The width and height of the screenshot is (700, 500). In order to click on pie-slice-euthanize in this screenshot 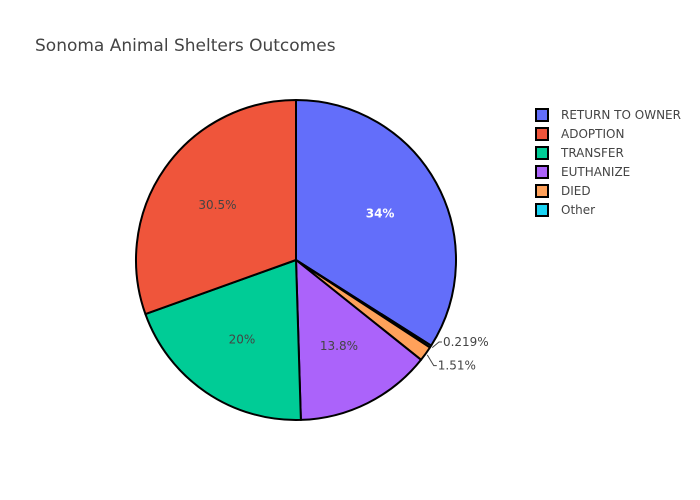, I will do `click(359, 340)`.